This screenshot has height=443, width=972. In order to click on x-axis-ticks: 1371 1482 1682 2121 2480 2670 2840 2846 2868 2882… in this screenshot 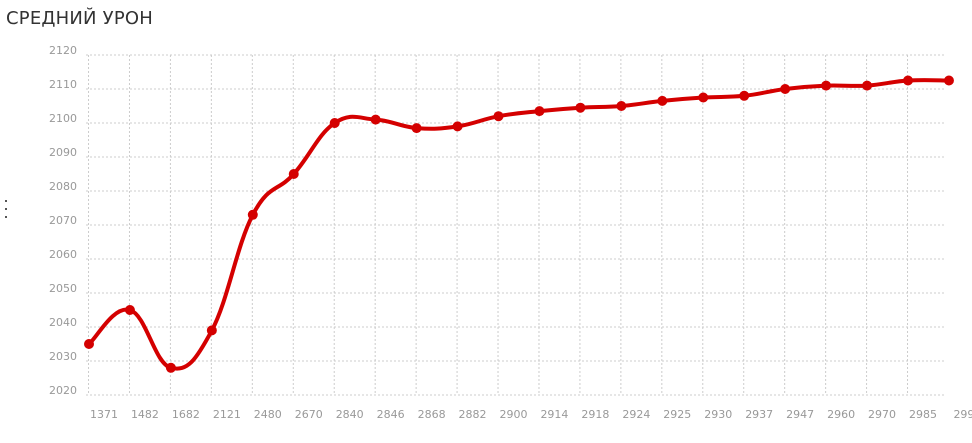, I will do `click(531, 414)`.